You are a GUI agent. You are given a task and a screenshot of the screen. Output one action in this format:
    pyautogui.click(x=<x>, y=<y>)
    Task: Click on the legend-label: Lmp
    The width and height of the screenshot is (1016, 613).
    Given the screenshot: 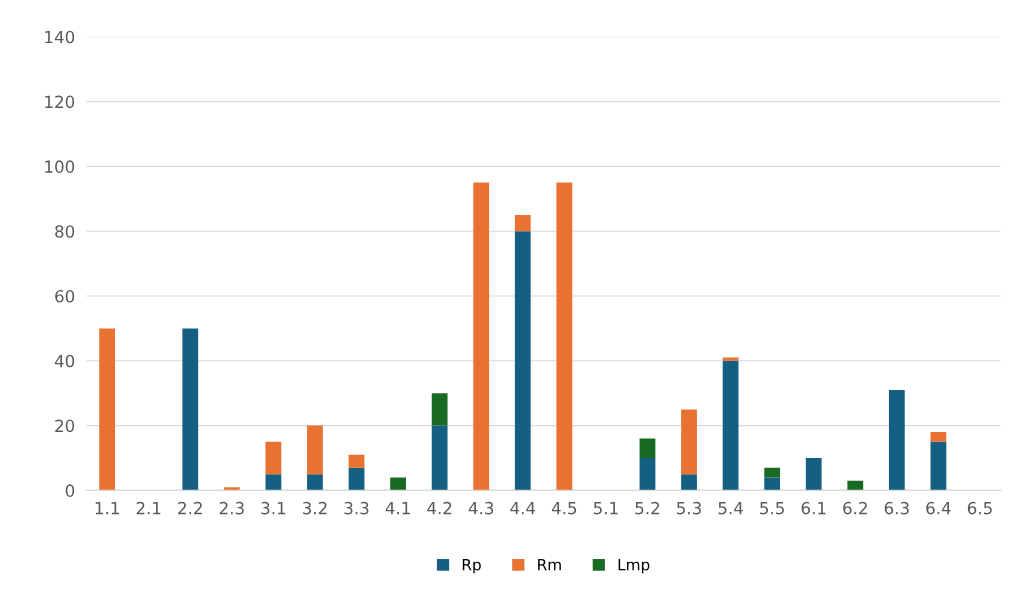 What is the action you would take?
    pyautogui.click(x=634, y=566)
    